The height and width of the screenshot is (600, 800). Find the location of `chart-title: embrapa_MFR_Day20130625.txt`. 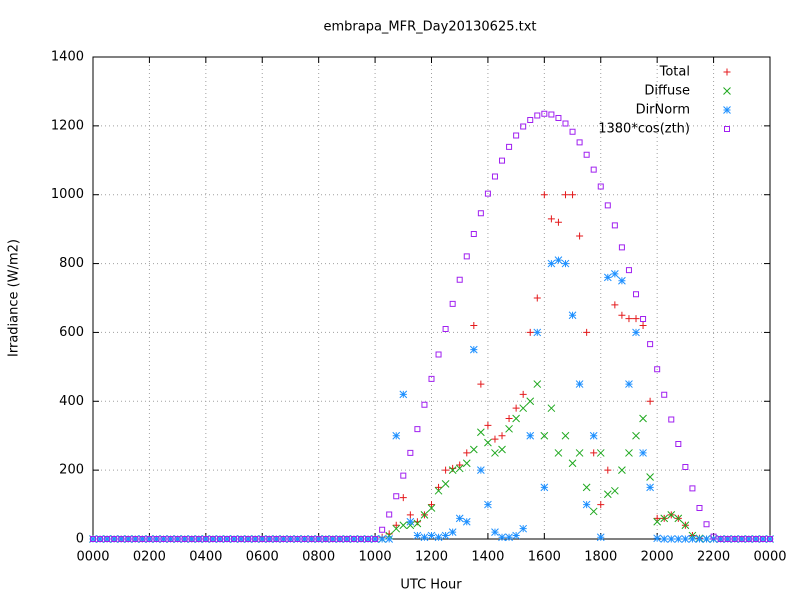

chart-title: embrapa_MFR_Day20130625.txt is located at coordinates (429, 27).